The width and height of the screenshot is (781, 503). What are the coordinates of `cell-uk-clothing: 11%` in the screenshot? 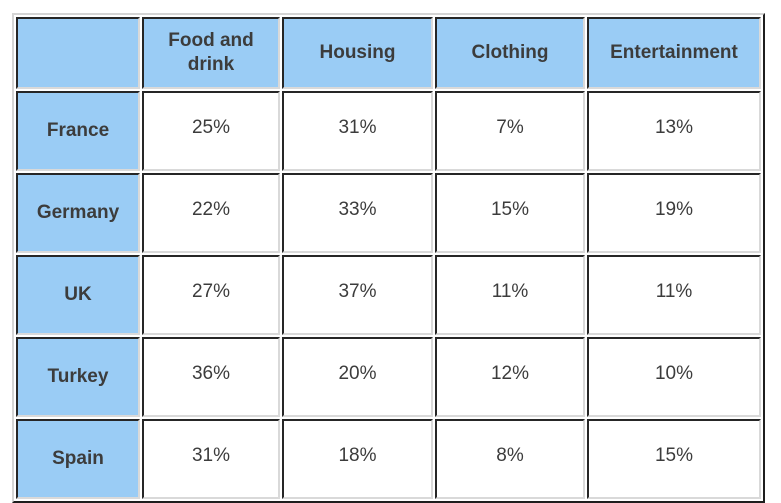 It's located at (510, 295).